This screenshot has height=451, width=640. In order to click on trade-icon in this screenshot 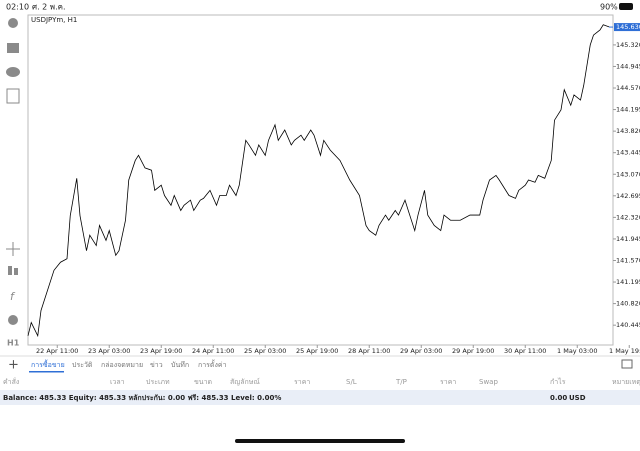, I will do `click(13, 48)`.